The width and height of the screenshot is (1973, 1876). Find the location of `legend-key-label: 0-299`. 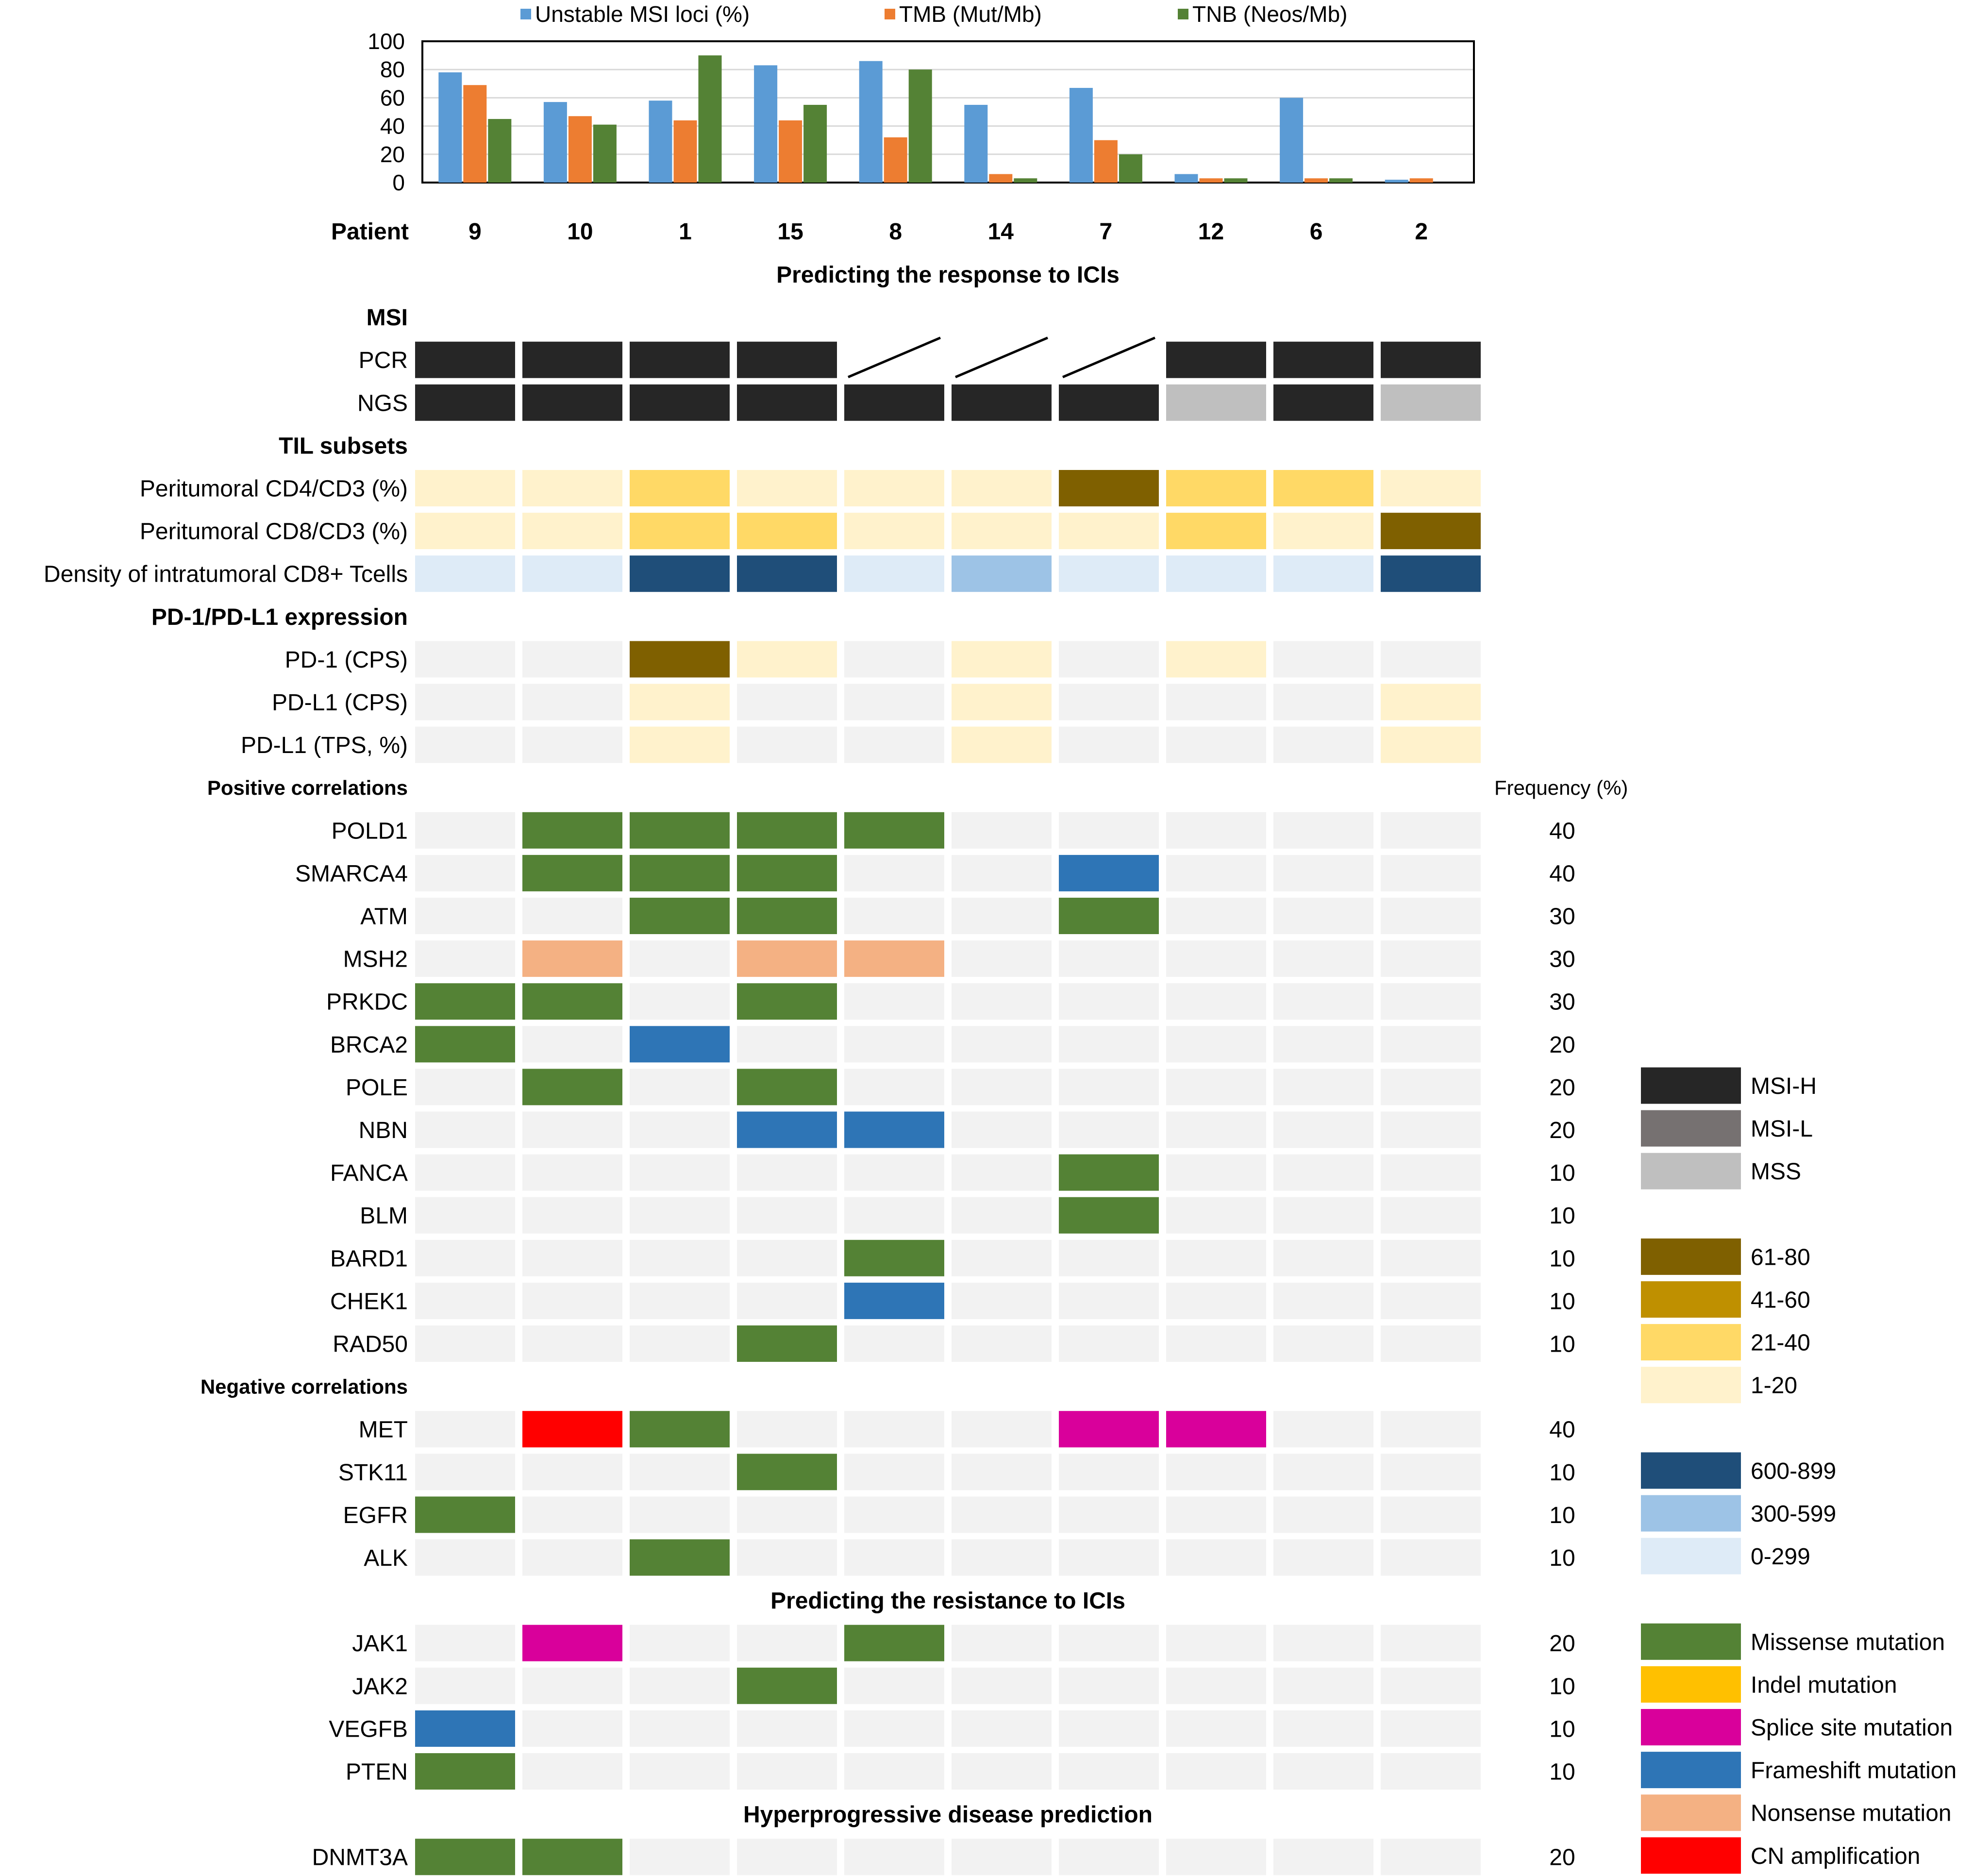

legend-key-label: 0-299 is located at coordinates (1781, 1557).